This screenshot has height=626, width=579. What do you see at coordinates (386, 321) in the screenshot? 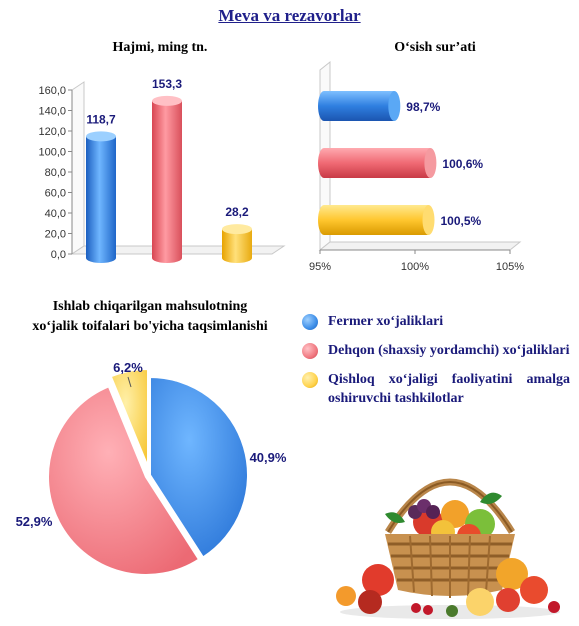
I see `legend-label-fermer: Fermer xo‘jaliklari` at bounding box center [386, 321].